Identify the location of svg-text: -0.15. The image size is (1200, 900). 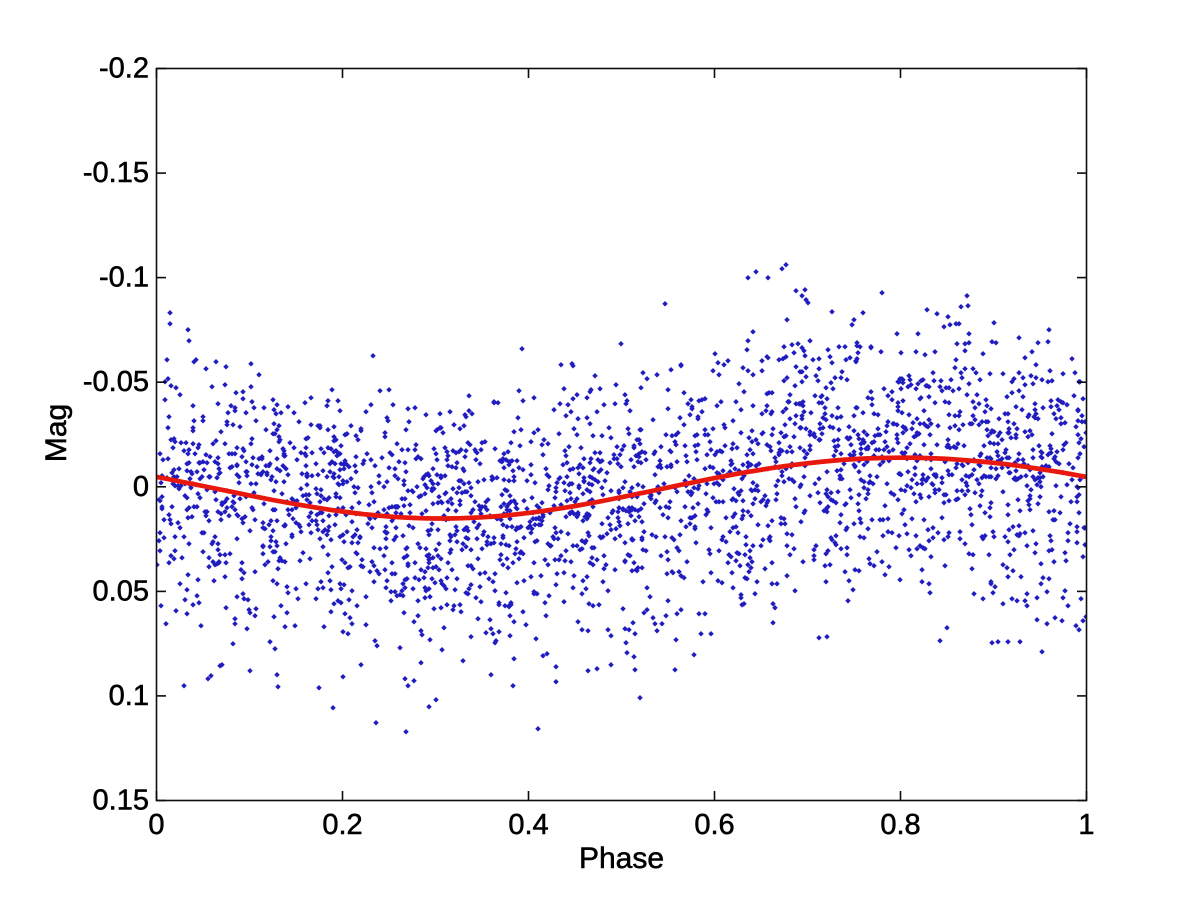
(116, 173).